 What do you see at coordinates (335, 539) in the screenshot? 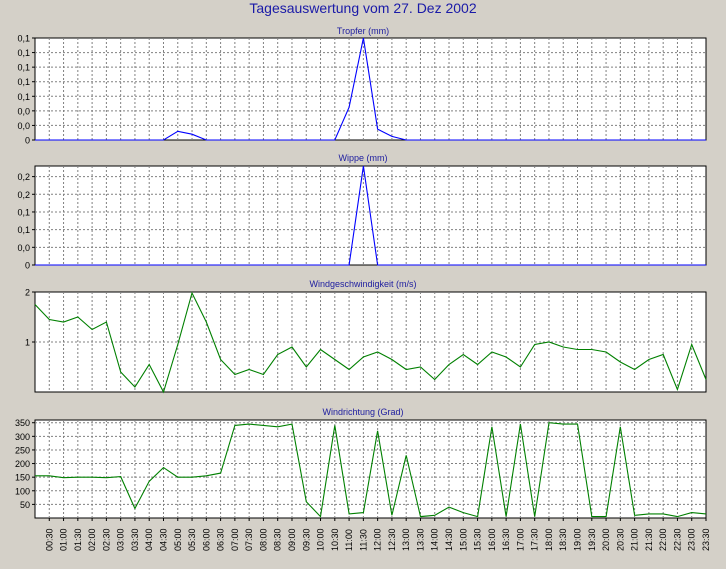
I see `x-tick-label: 10:30` at bounding box center [335, 539].